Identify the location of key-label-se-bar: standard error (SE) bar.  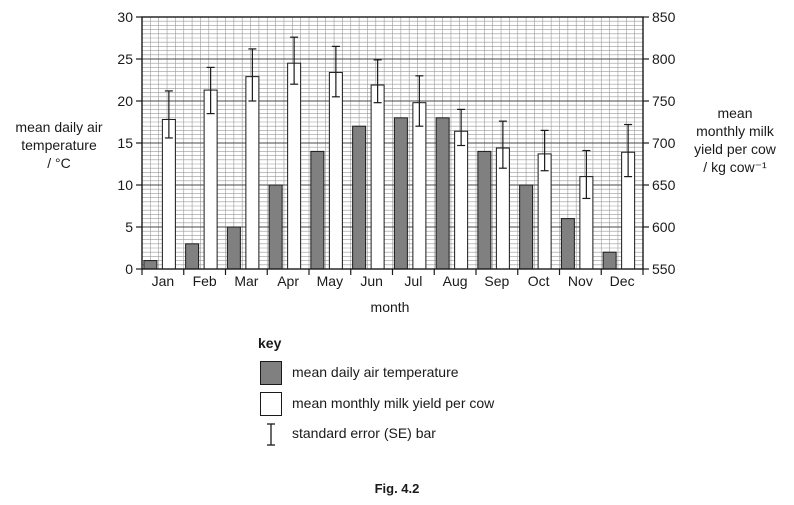
(364, 433).